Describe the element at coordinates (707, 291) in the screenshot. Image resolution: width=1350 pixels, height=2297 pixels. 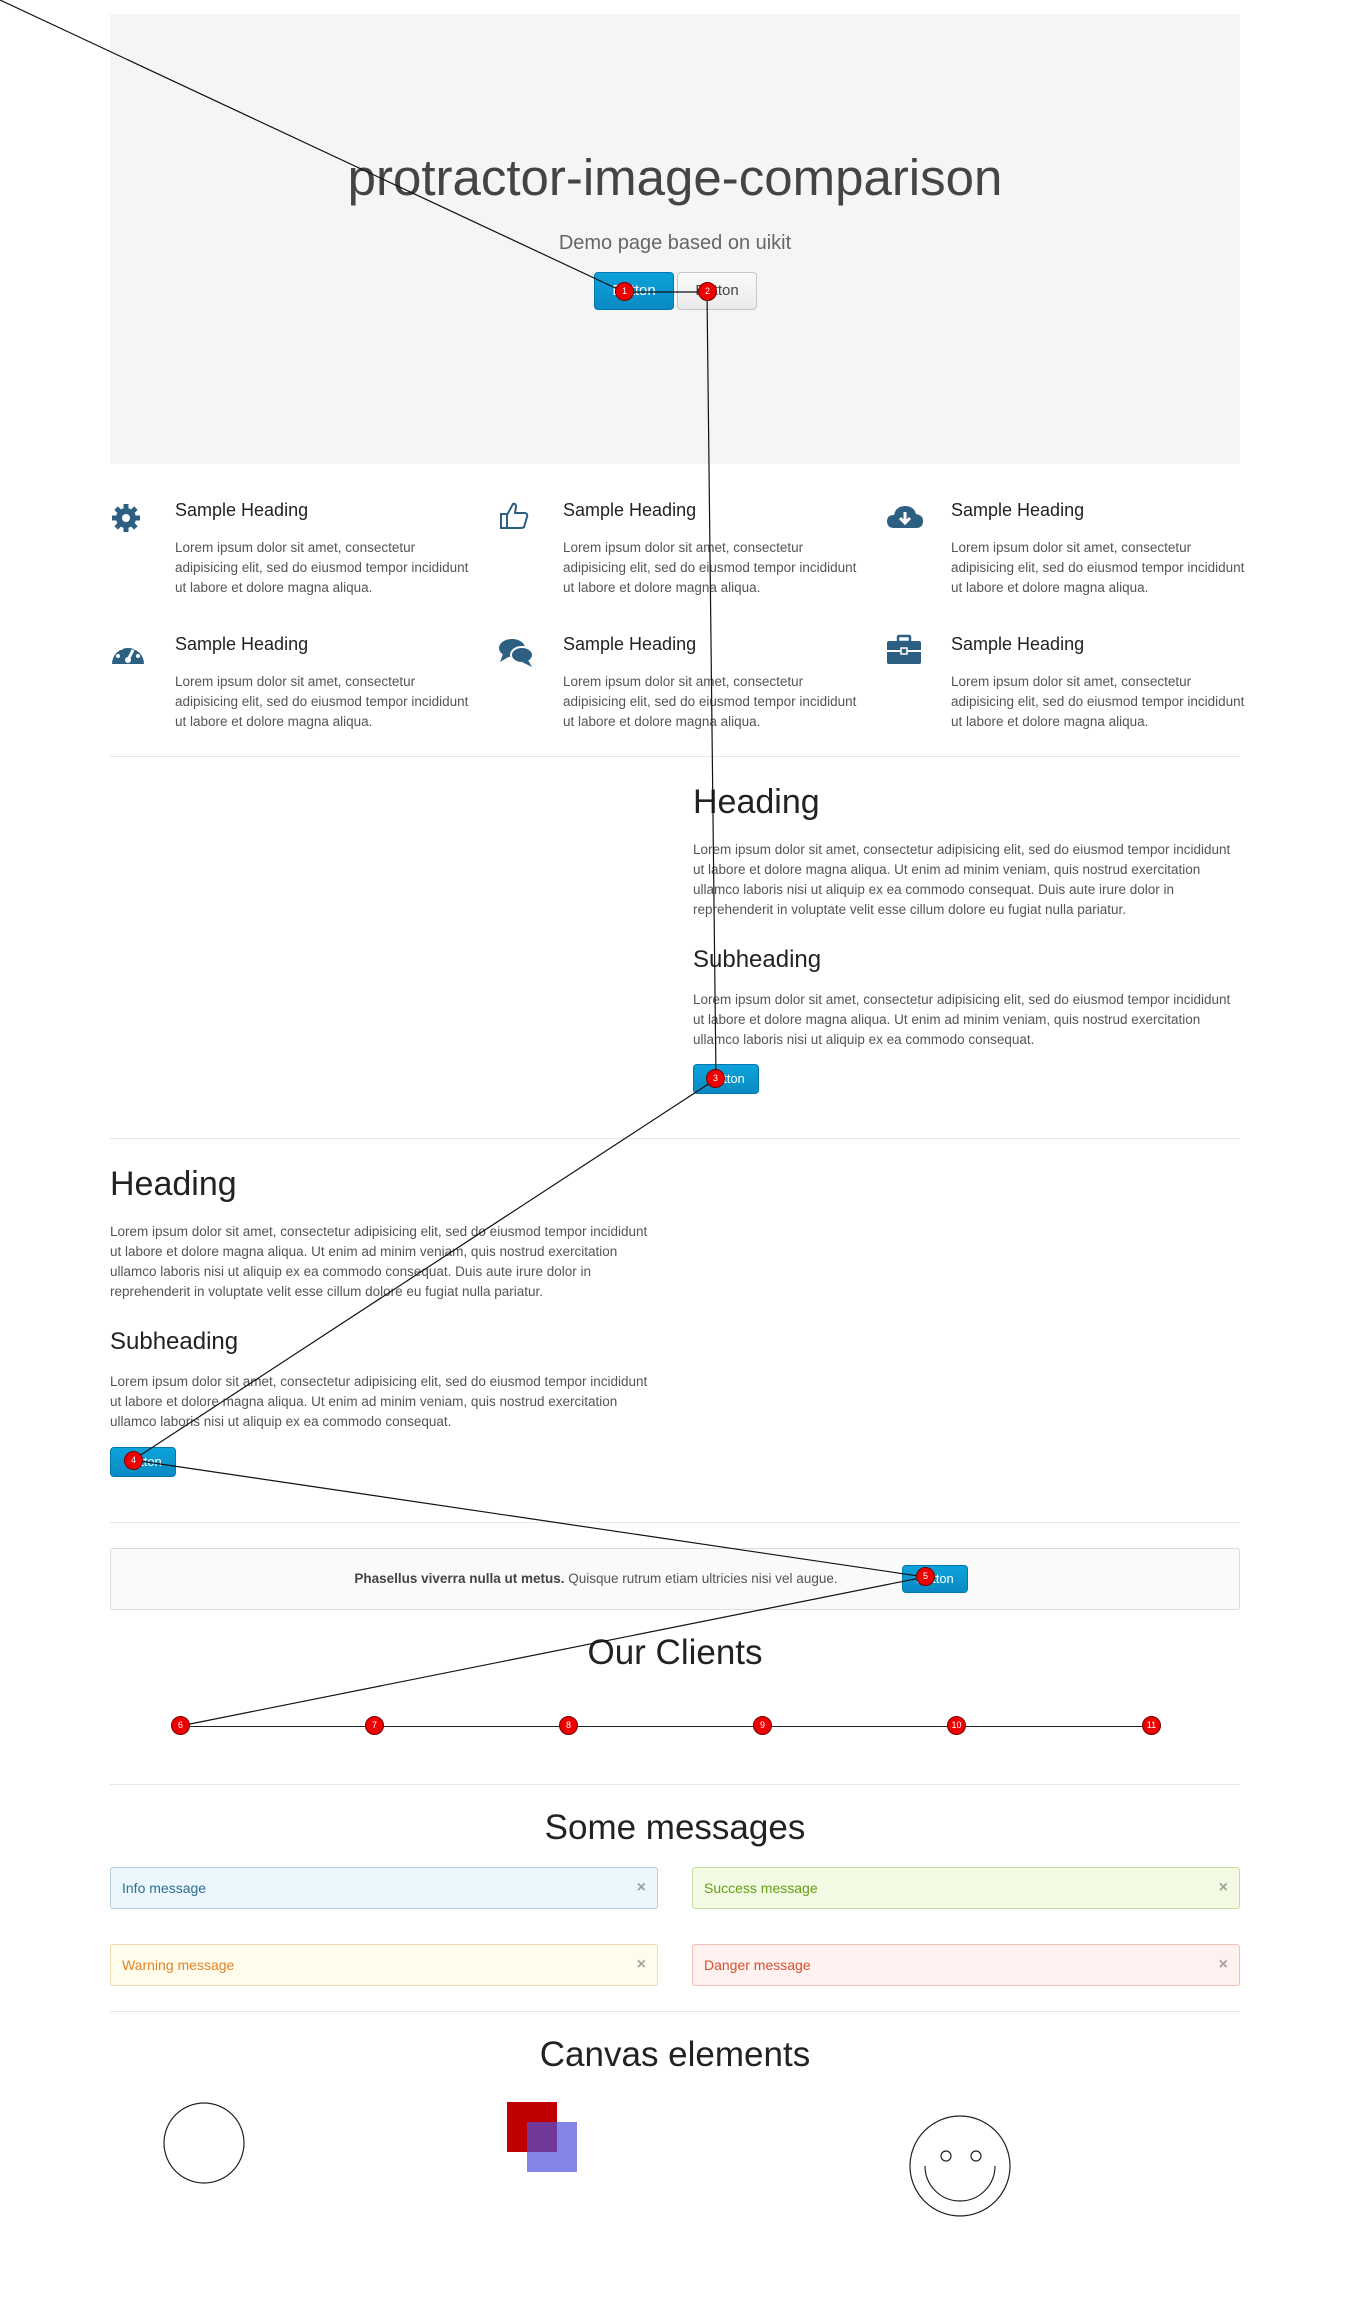
I see `marker-2: 2` at that location.